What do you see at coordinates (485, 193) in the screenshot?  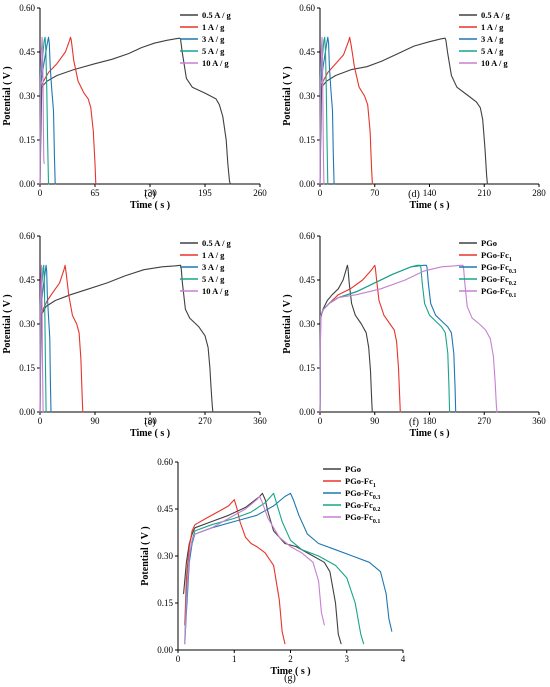 I see `x-tick-label: 210` at bounding box center [485, 193].